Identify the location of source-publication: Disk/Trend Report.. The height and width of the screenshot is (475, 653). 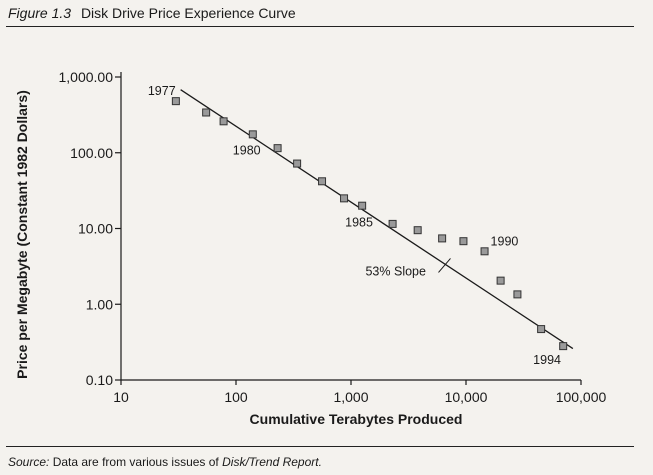
(272, 462).